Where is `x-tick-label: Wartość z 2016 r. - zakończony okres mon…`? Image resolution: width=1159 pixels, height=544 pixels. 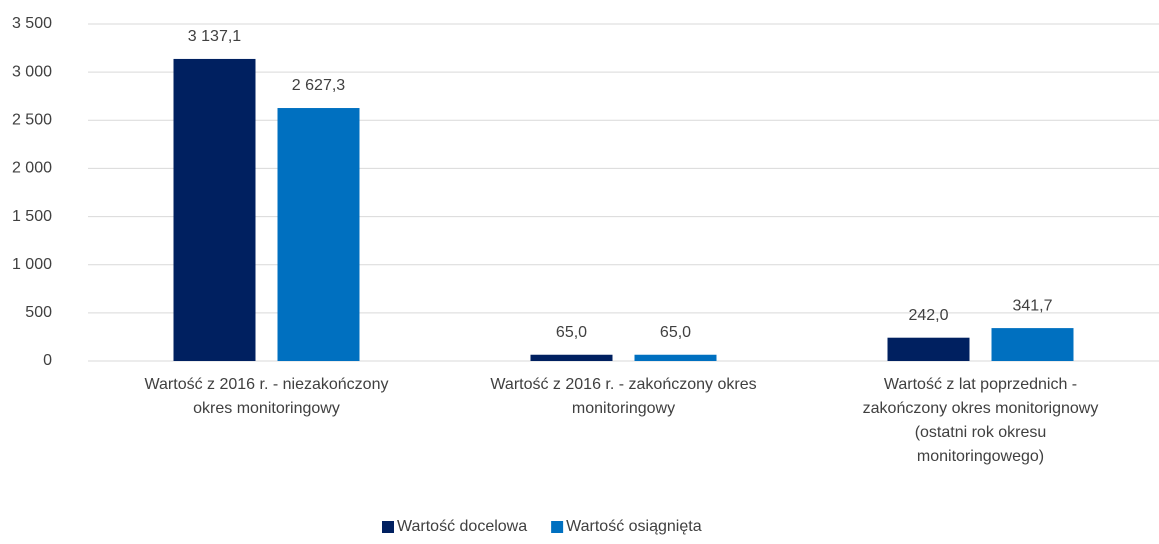
x-tick-label: Wartość z 2016 r. - zakończony okres mon… is located at coordinates (623, 396).